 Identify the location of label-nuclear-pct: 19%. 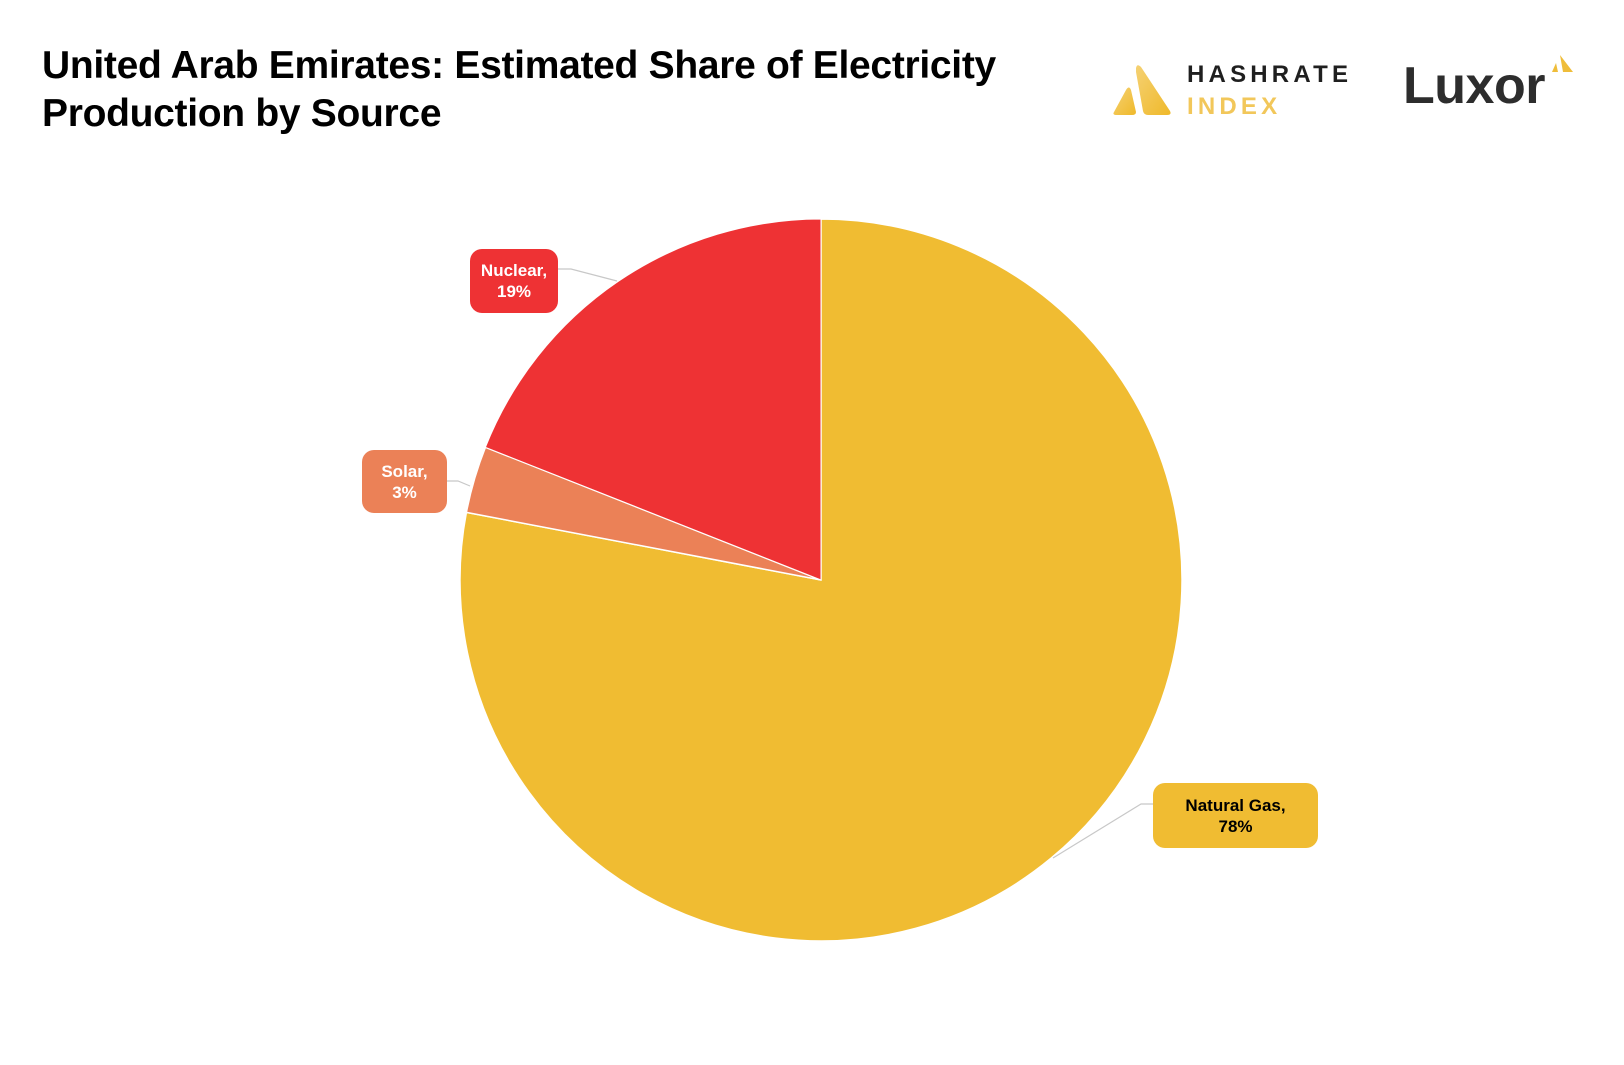
(514, 291).